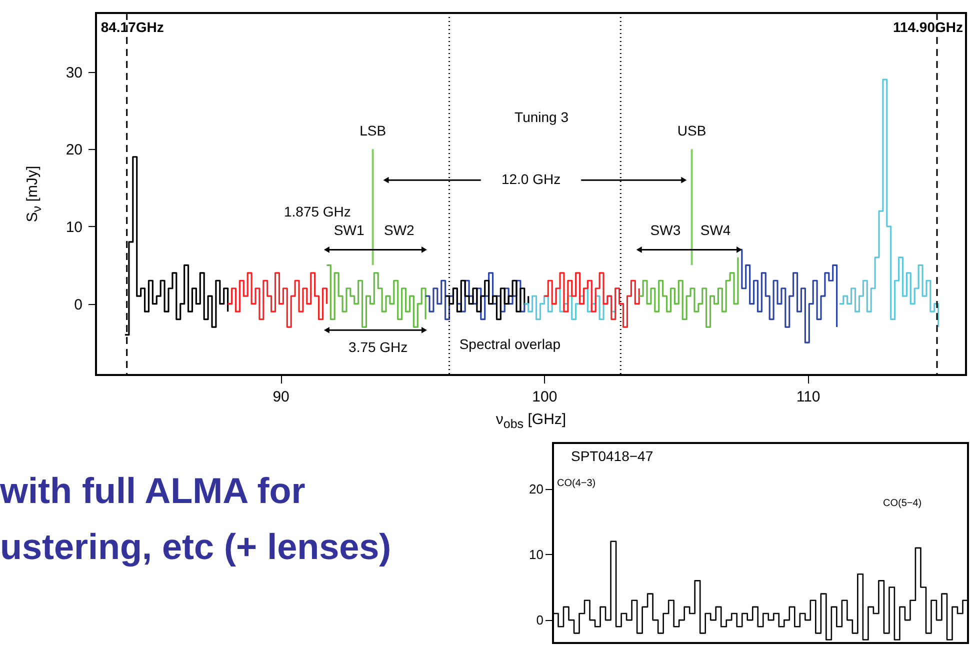 The height and width of the screenshot is (652, 970). I want to click on annotation: SW1, so click(349, 230).